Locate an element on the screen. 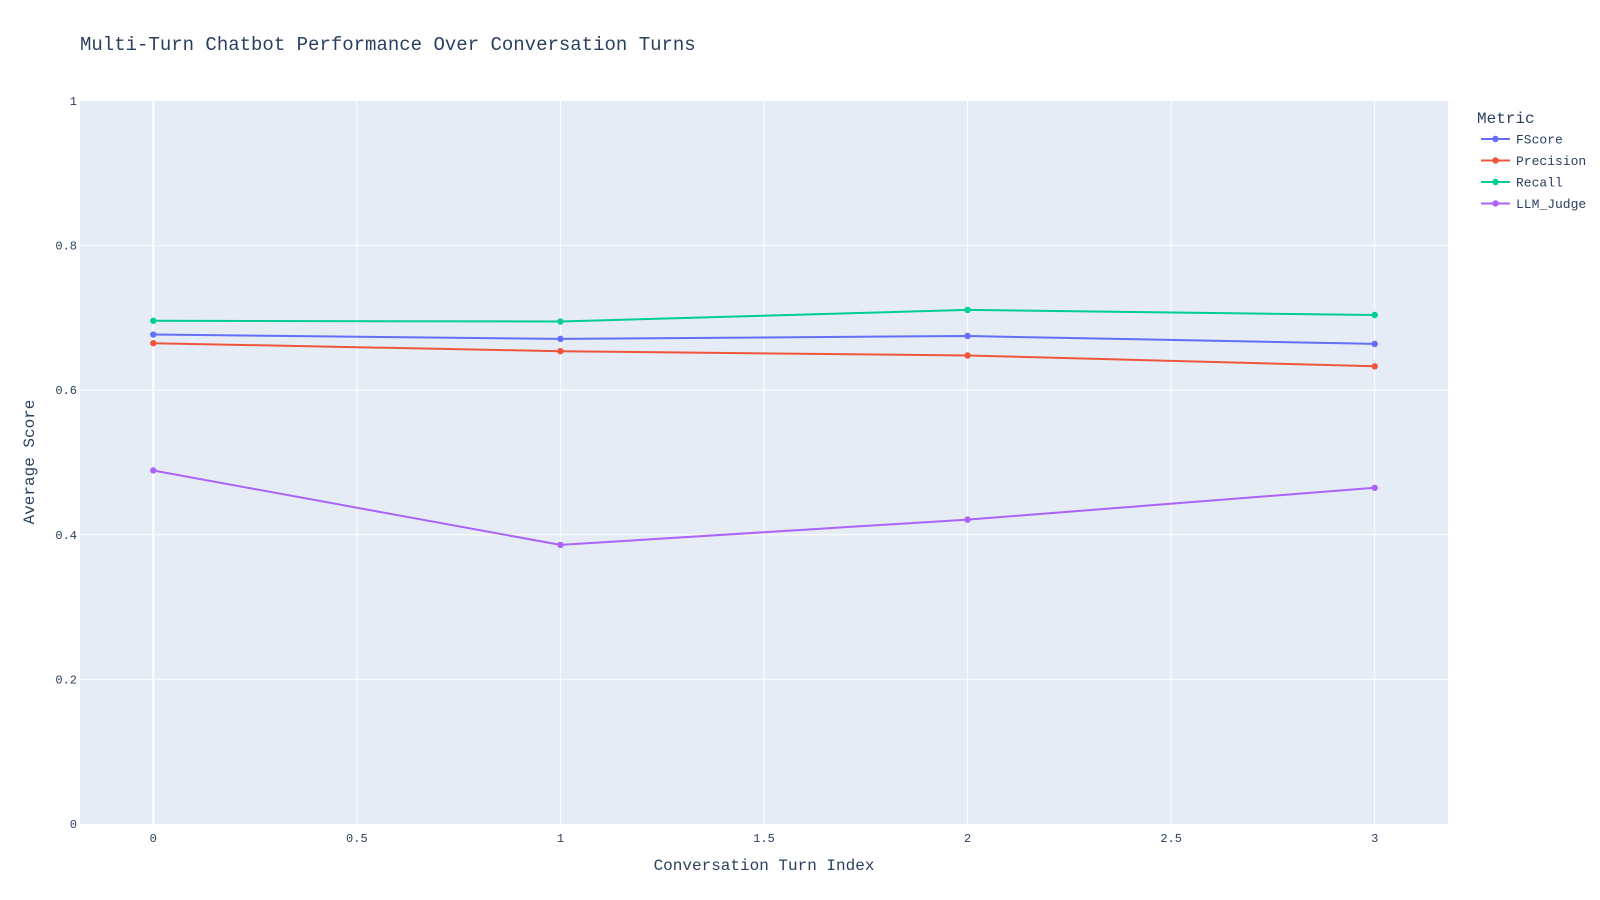 Image resolution: width=1600 pixels, height=900 pixels. series-llm-judge is located at coordinates (764, 508).